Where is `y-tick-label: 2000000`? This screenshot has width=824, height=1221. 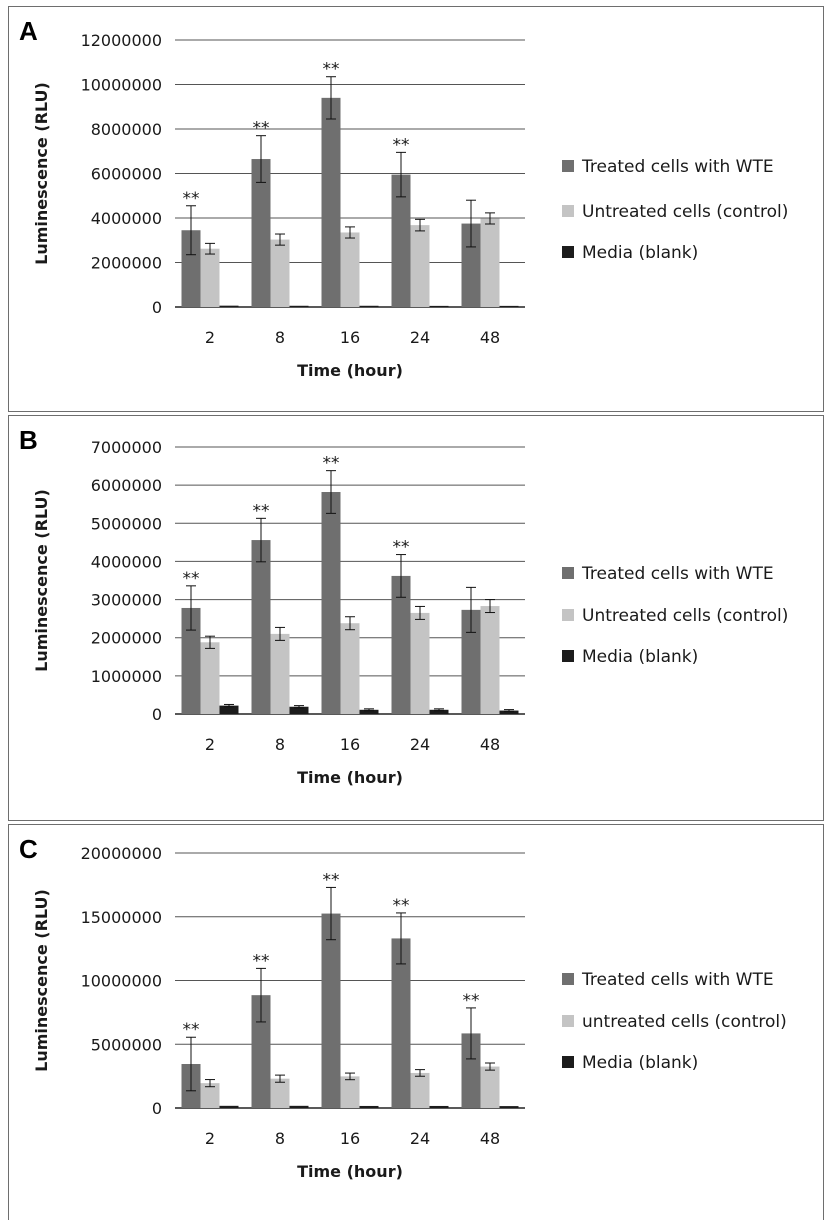 y-tick-label: 2000000 is located at coordinates (126, 638).